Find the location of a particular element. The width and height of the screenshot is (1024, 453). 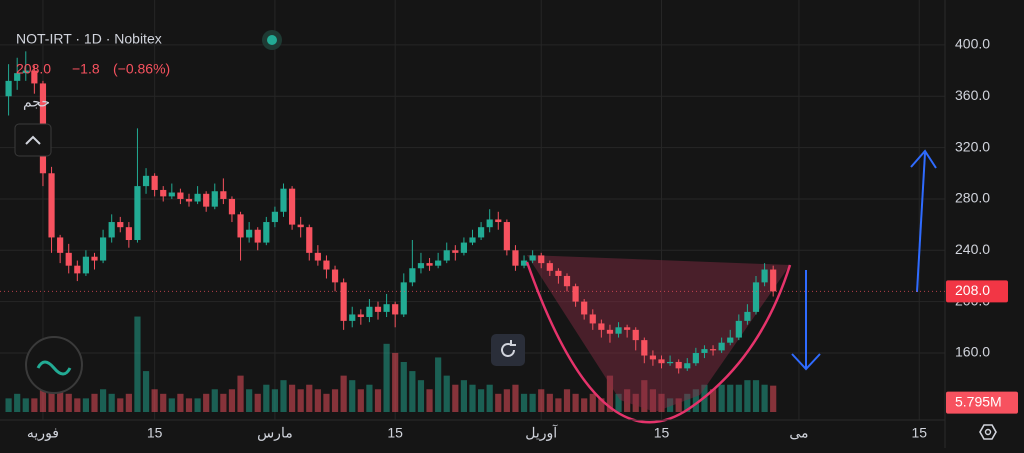

collapse-button is located at coordinates (33, 140).